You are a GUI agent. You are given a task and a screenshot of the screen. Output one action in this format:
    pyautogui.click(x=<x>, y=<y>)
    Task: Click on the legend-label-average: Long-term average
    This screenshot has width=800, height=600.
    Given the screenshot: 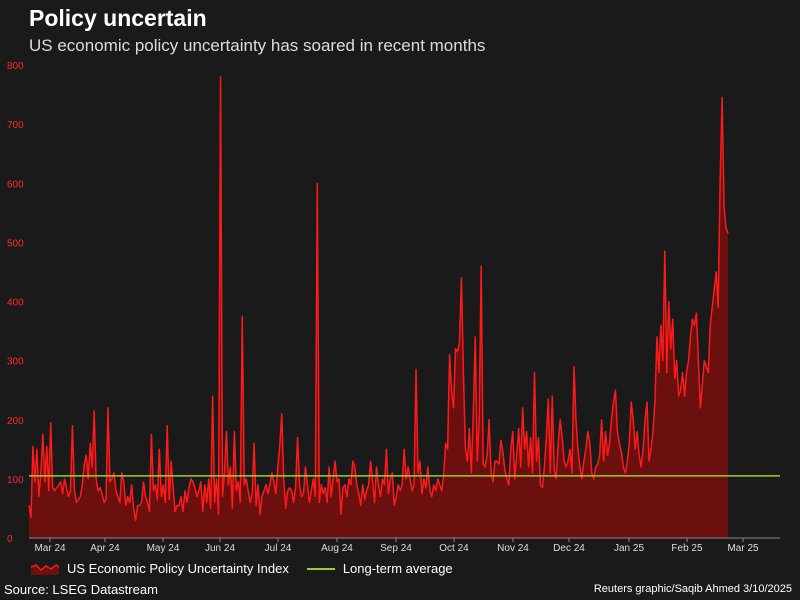 What is the action you would take?
    pyautogui.click(x=397, y=568)
    